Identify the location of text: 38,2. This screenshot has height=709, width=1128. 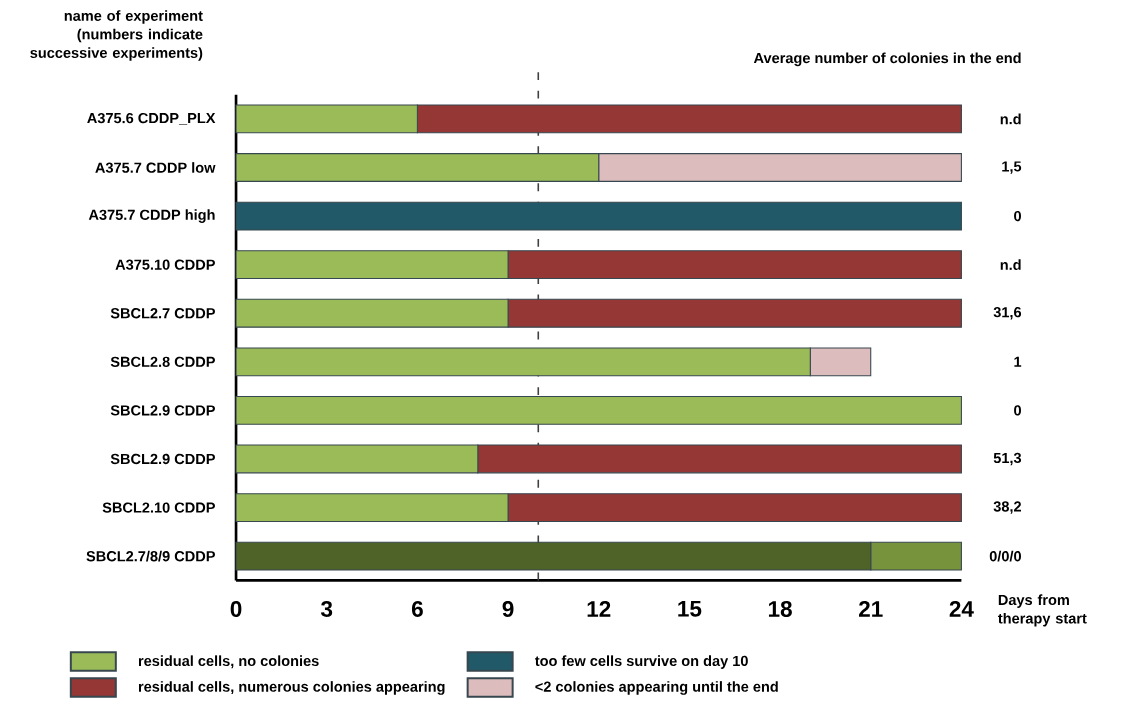
(1007, 507).